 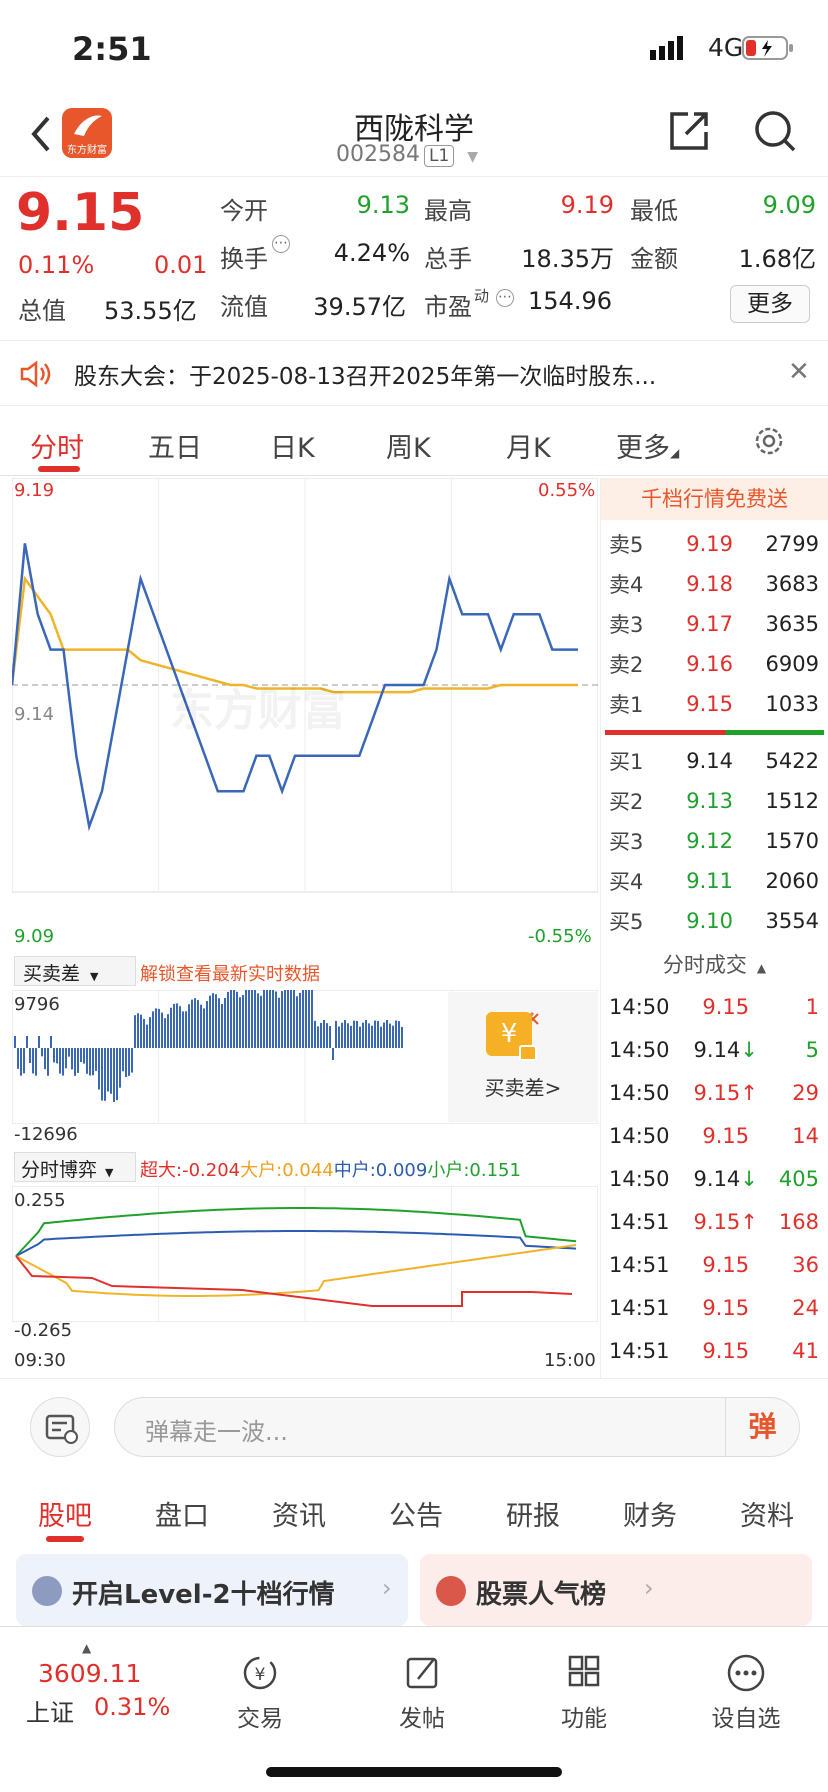 What do you see at coordinates (448, 211) in the screenshot?
I see `quote-key: 最高` at bounding box center [448, 211].